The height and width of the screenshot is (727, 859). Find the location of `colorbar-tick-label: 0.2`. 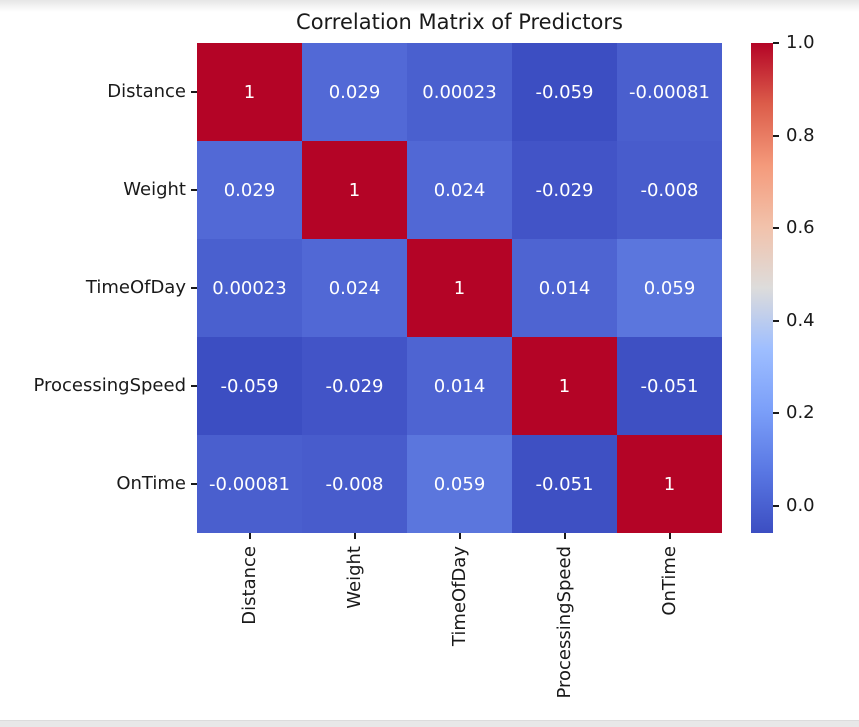

colorbar-tick-label: 0.2 is located at coordinates (800, 413).